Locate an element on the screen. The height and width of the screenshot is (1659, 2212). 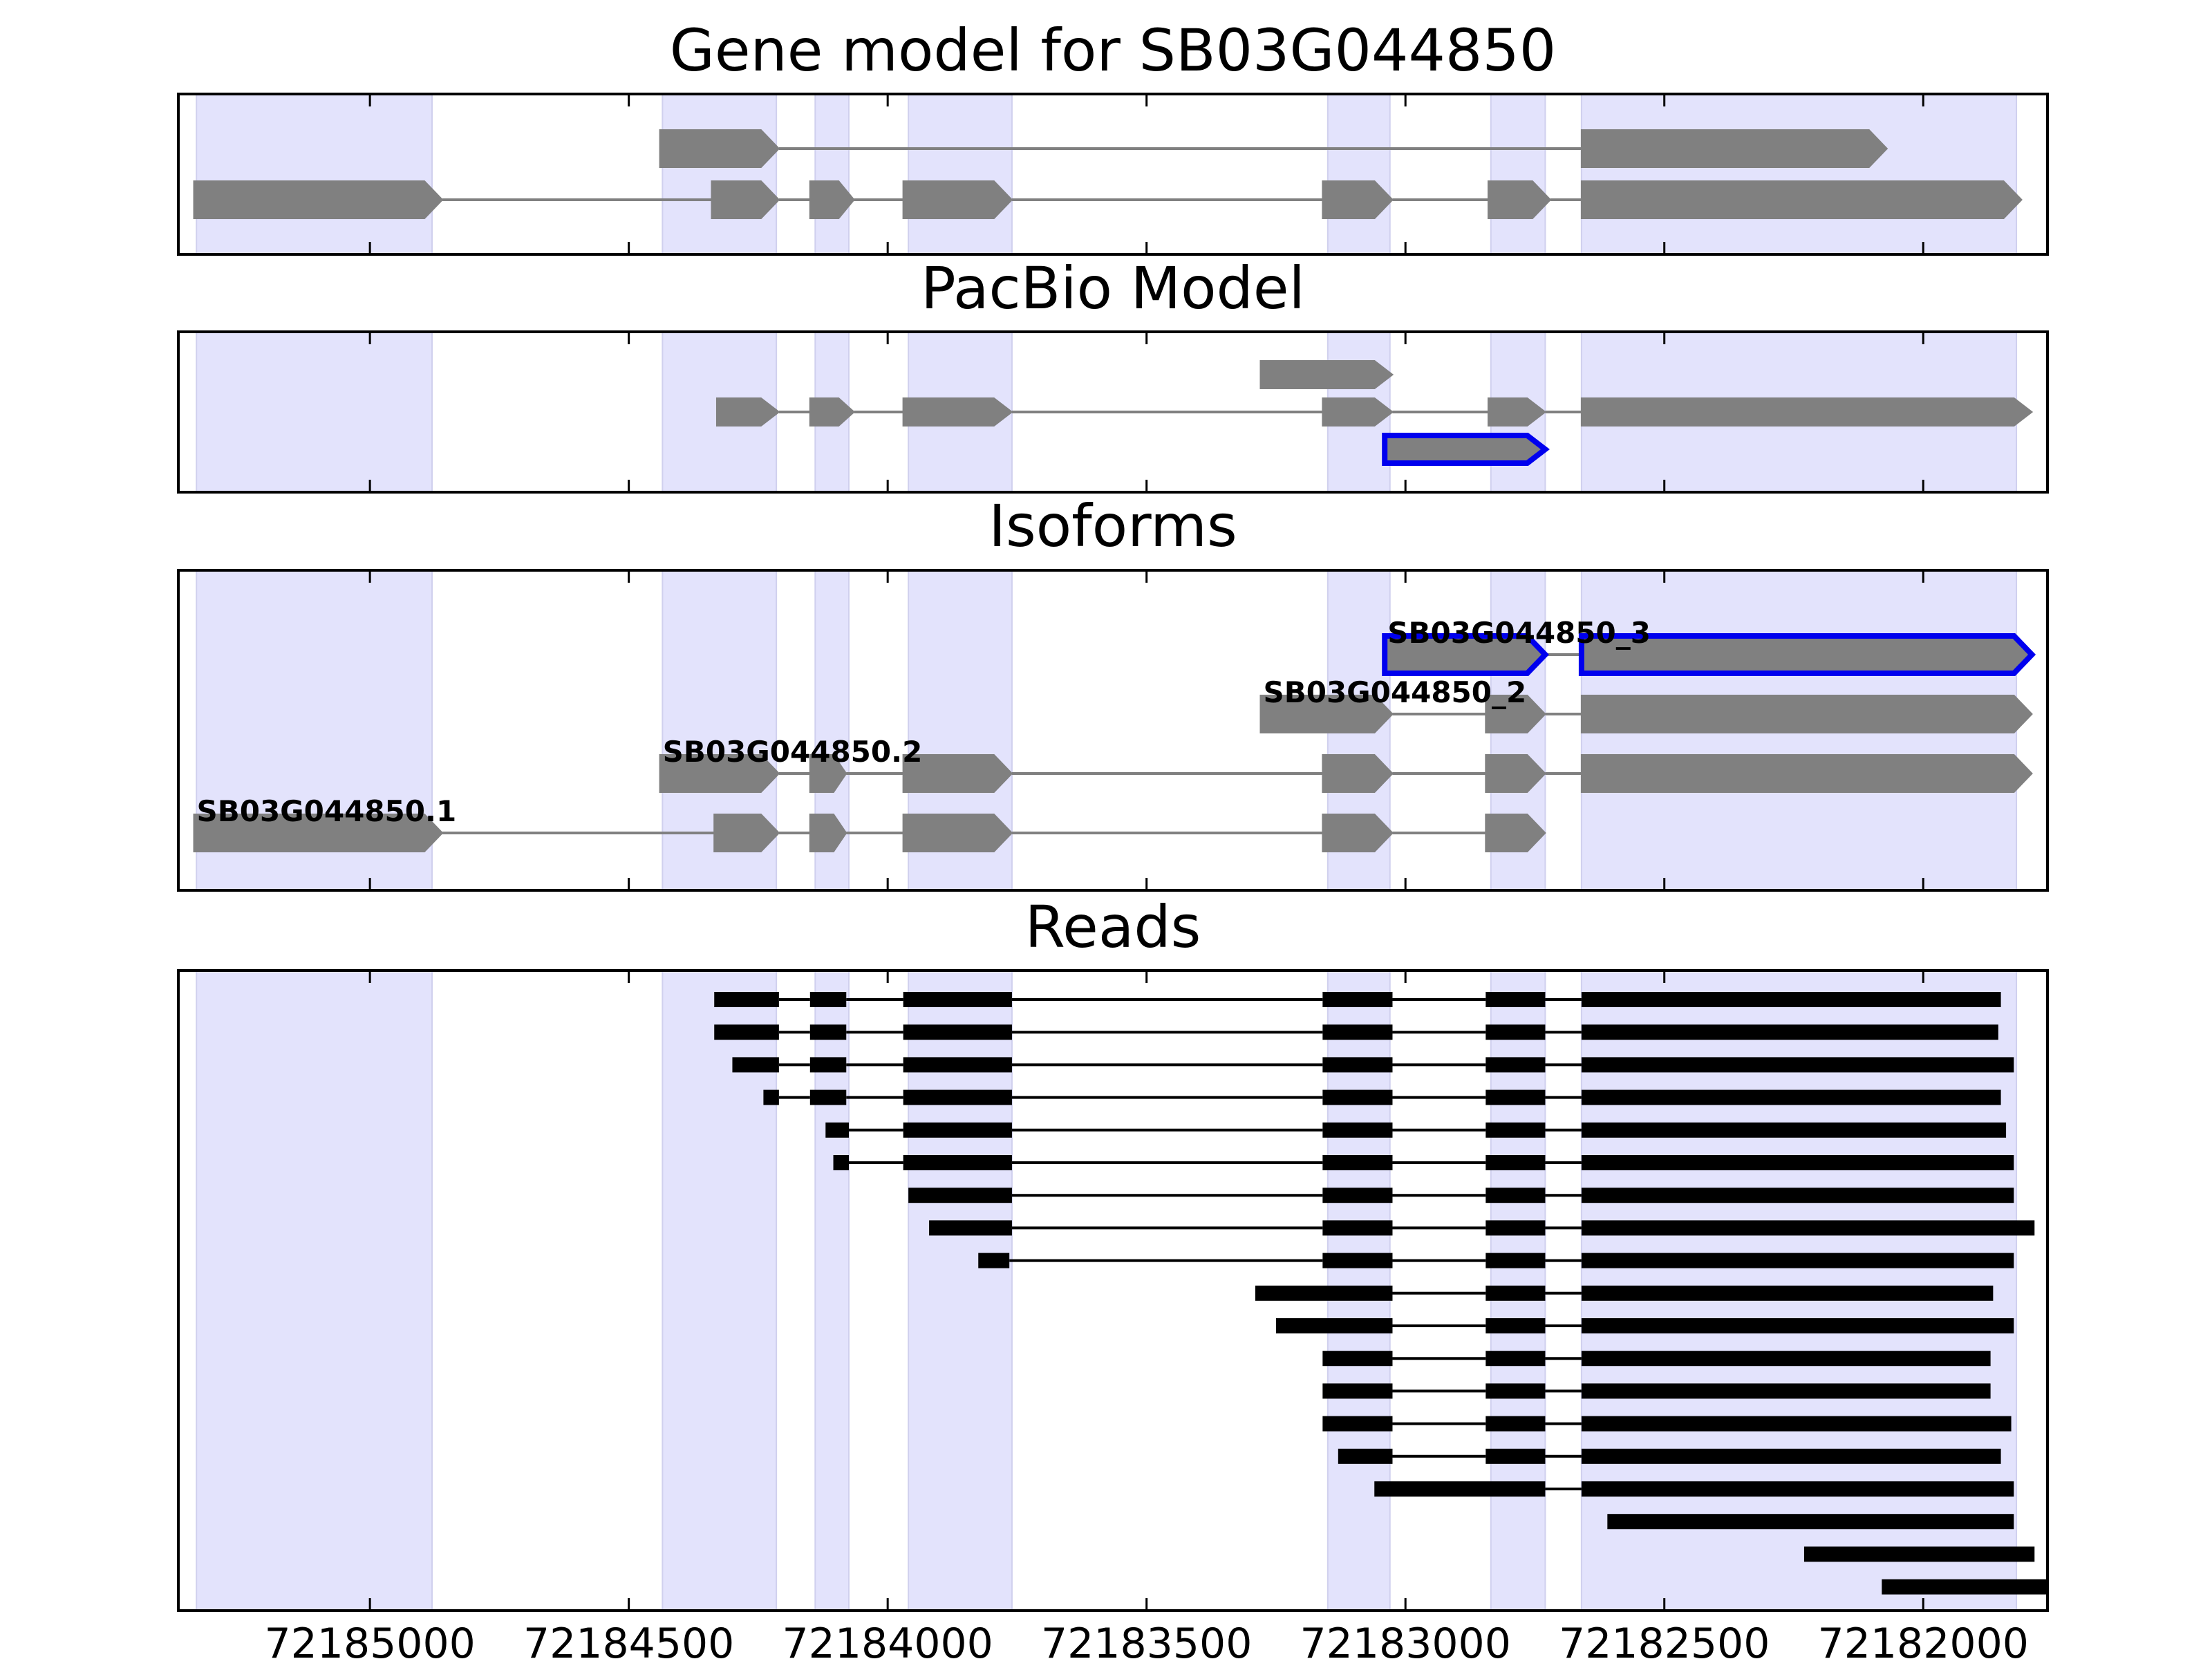
isoform-label: SB03G044850_3 is located at coordinates (1519, 633).